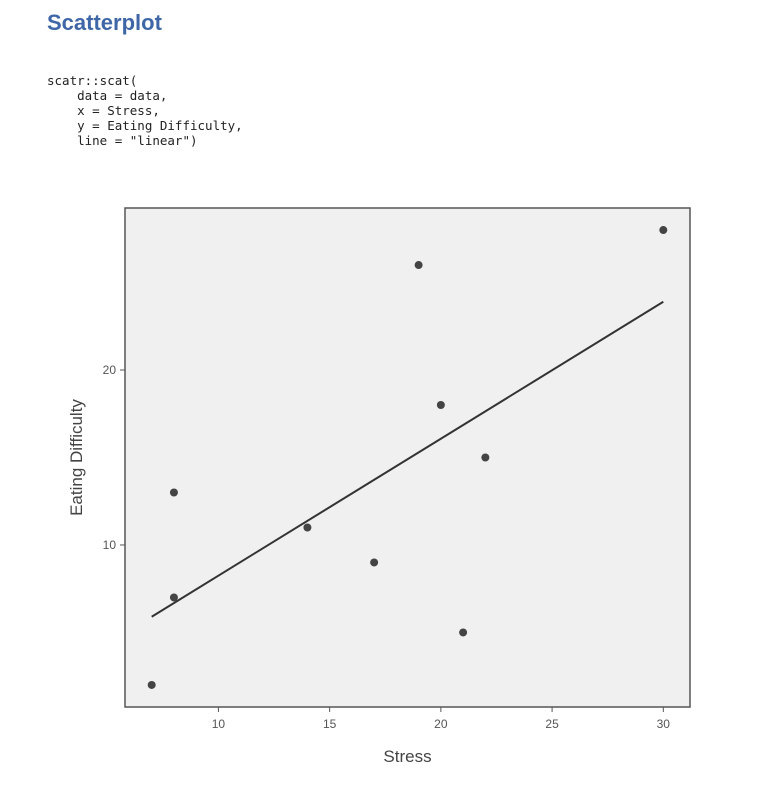  I want to click on x-tick-label: 20, so click(441, 724).